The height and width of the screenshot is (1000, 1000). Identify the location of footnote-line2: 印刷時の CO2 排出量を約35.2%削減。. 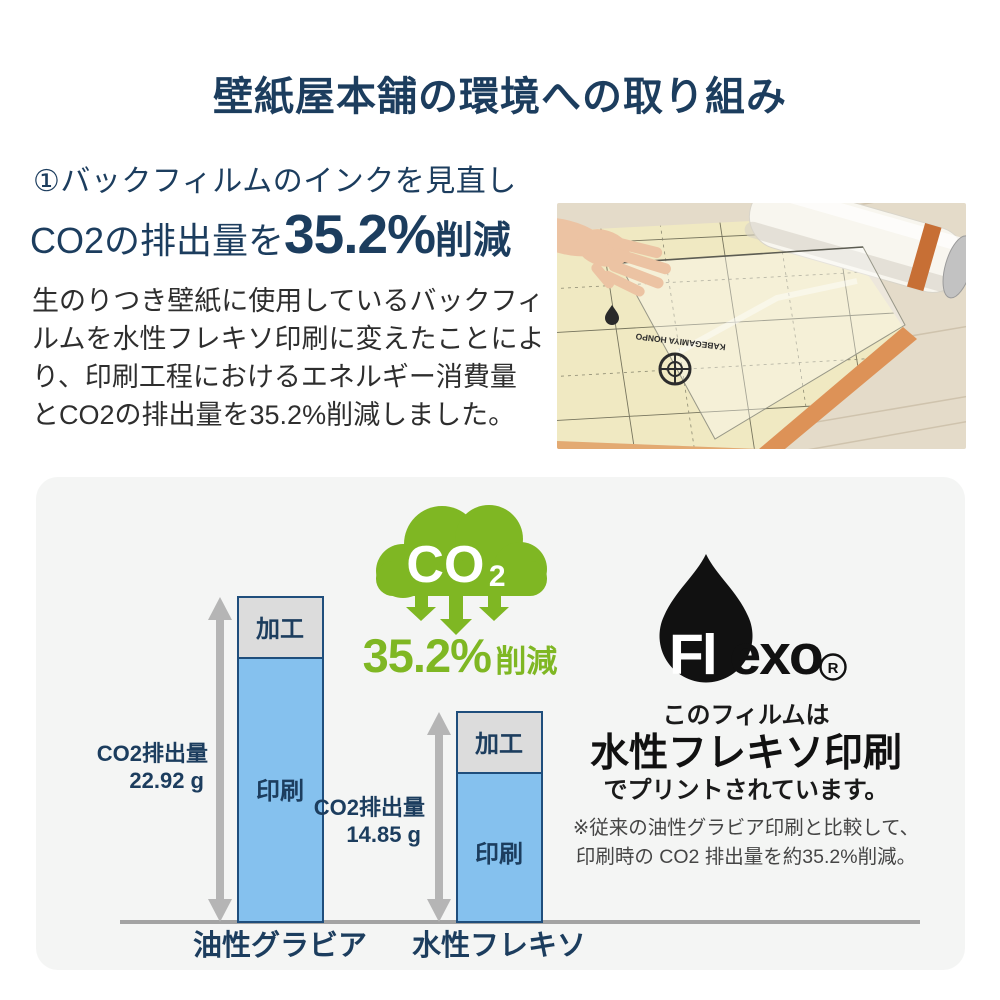
(746, 857).